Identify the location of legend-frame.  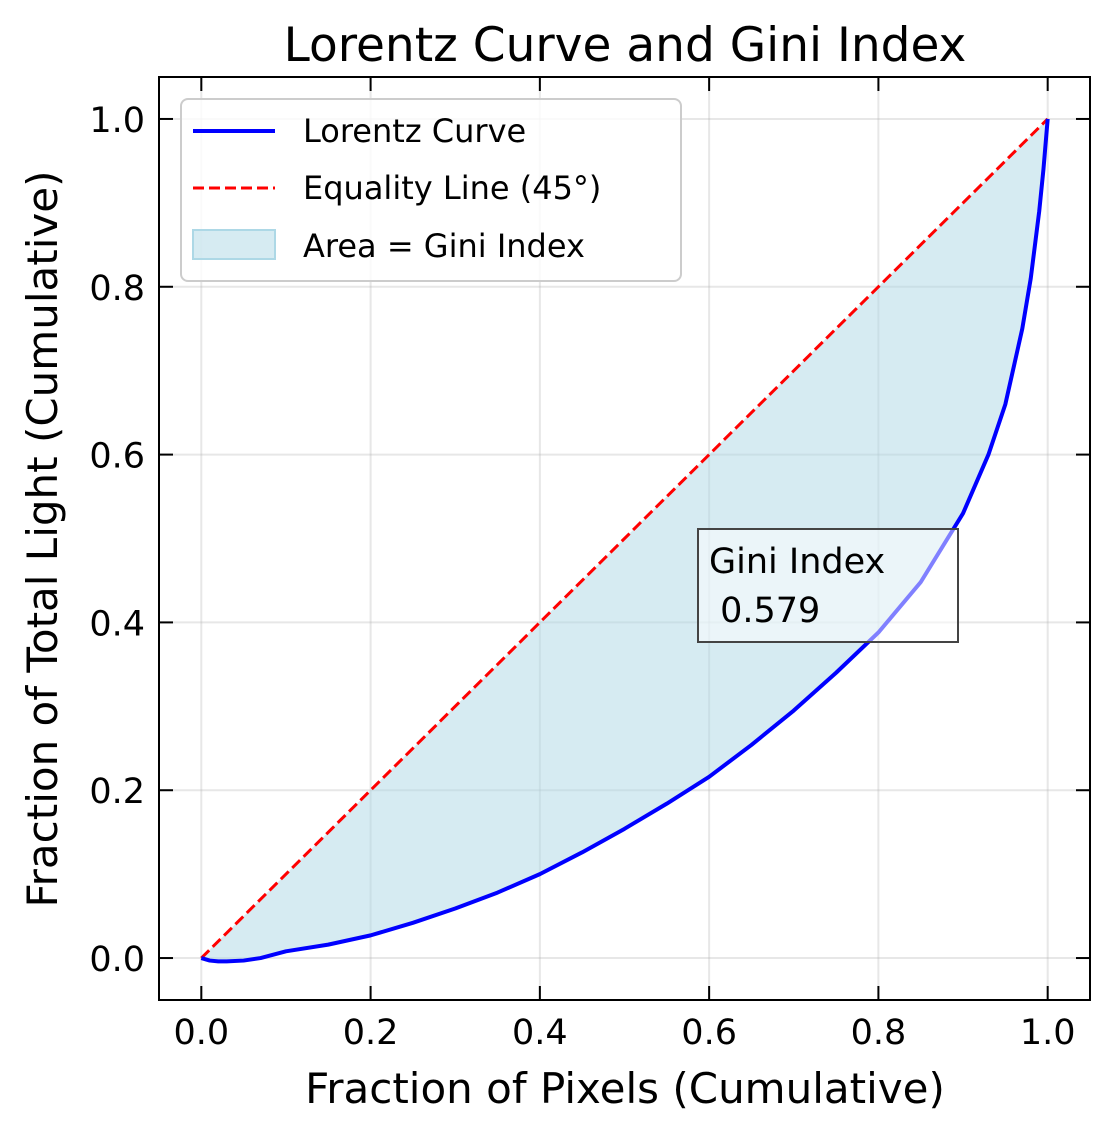
(431, 190).